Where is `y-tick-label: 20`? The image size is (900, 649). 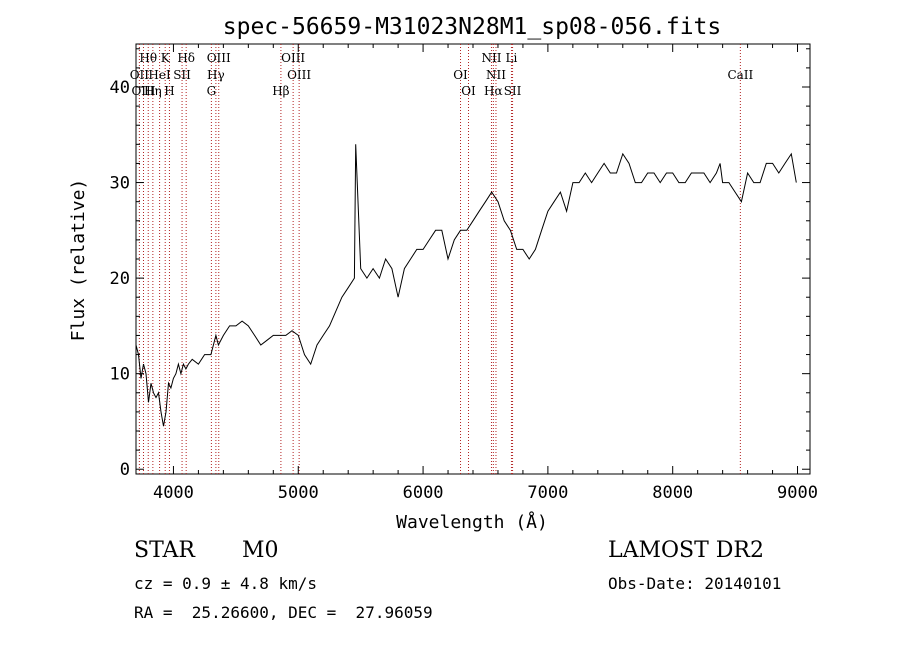
y-tick-label: 20 is located at coordinates (120, 279).